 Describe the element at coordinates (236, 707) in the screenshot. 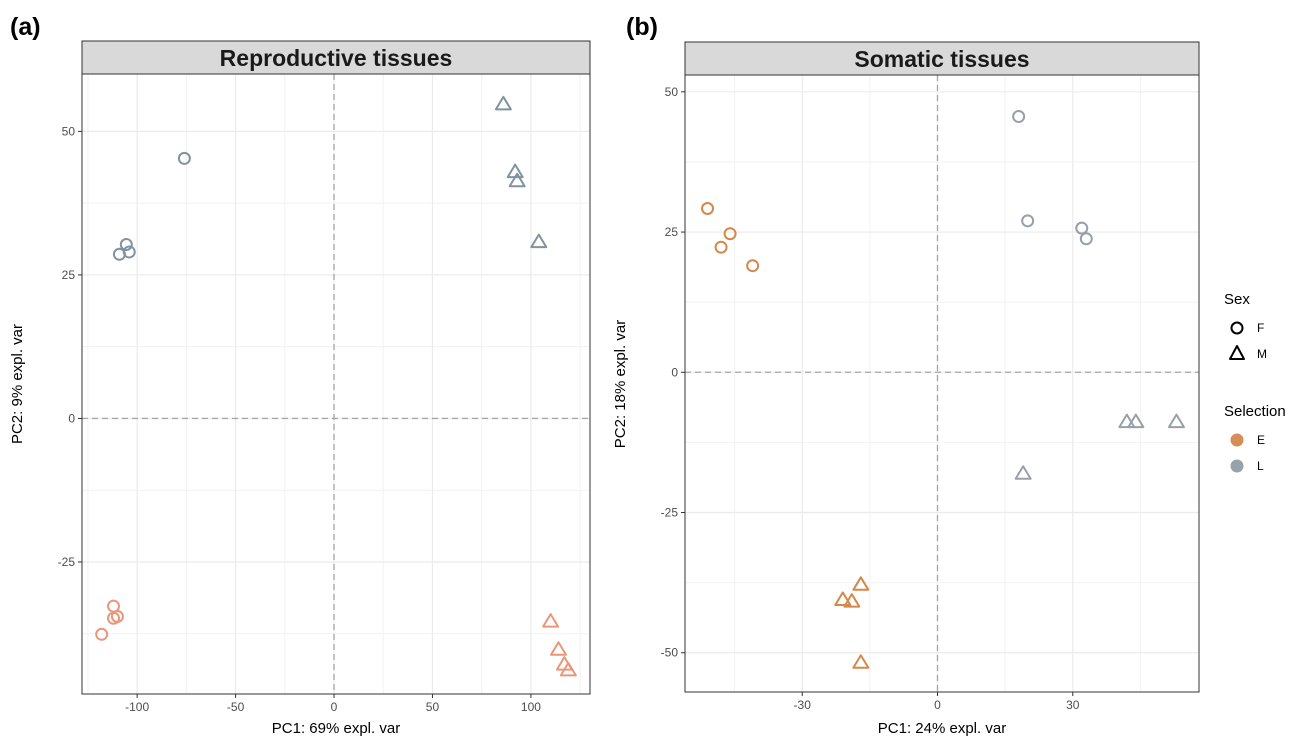

I see `x-tick-label: -50` at that location.